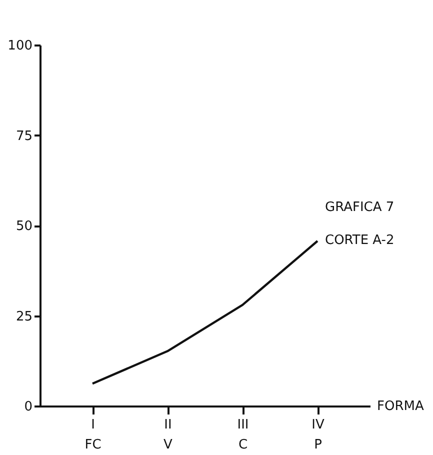  What do you see at coordinates (243, 435) in the screenshot?
I see `x-tick-label: III C` at bounding box center [243, 435].